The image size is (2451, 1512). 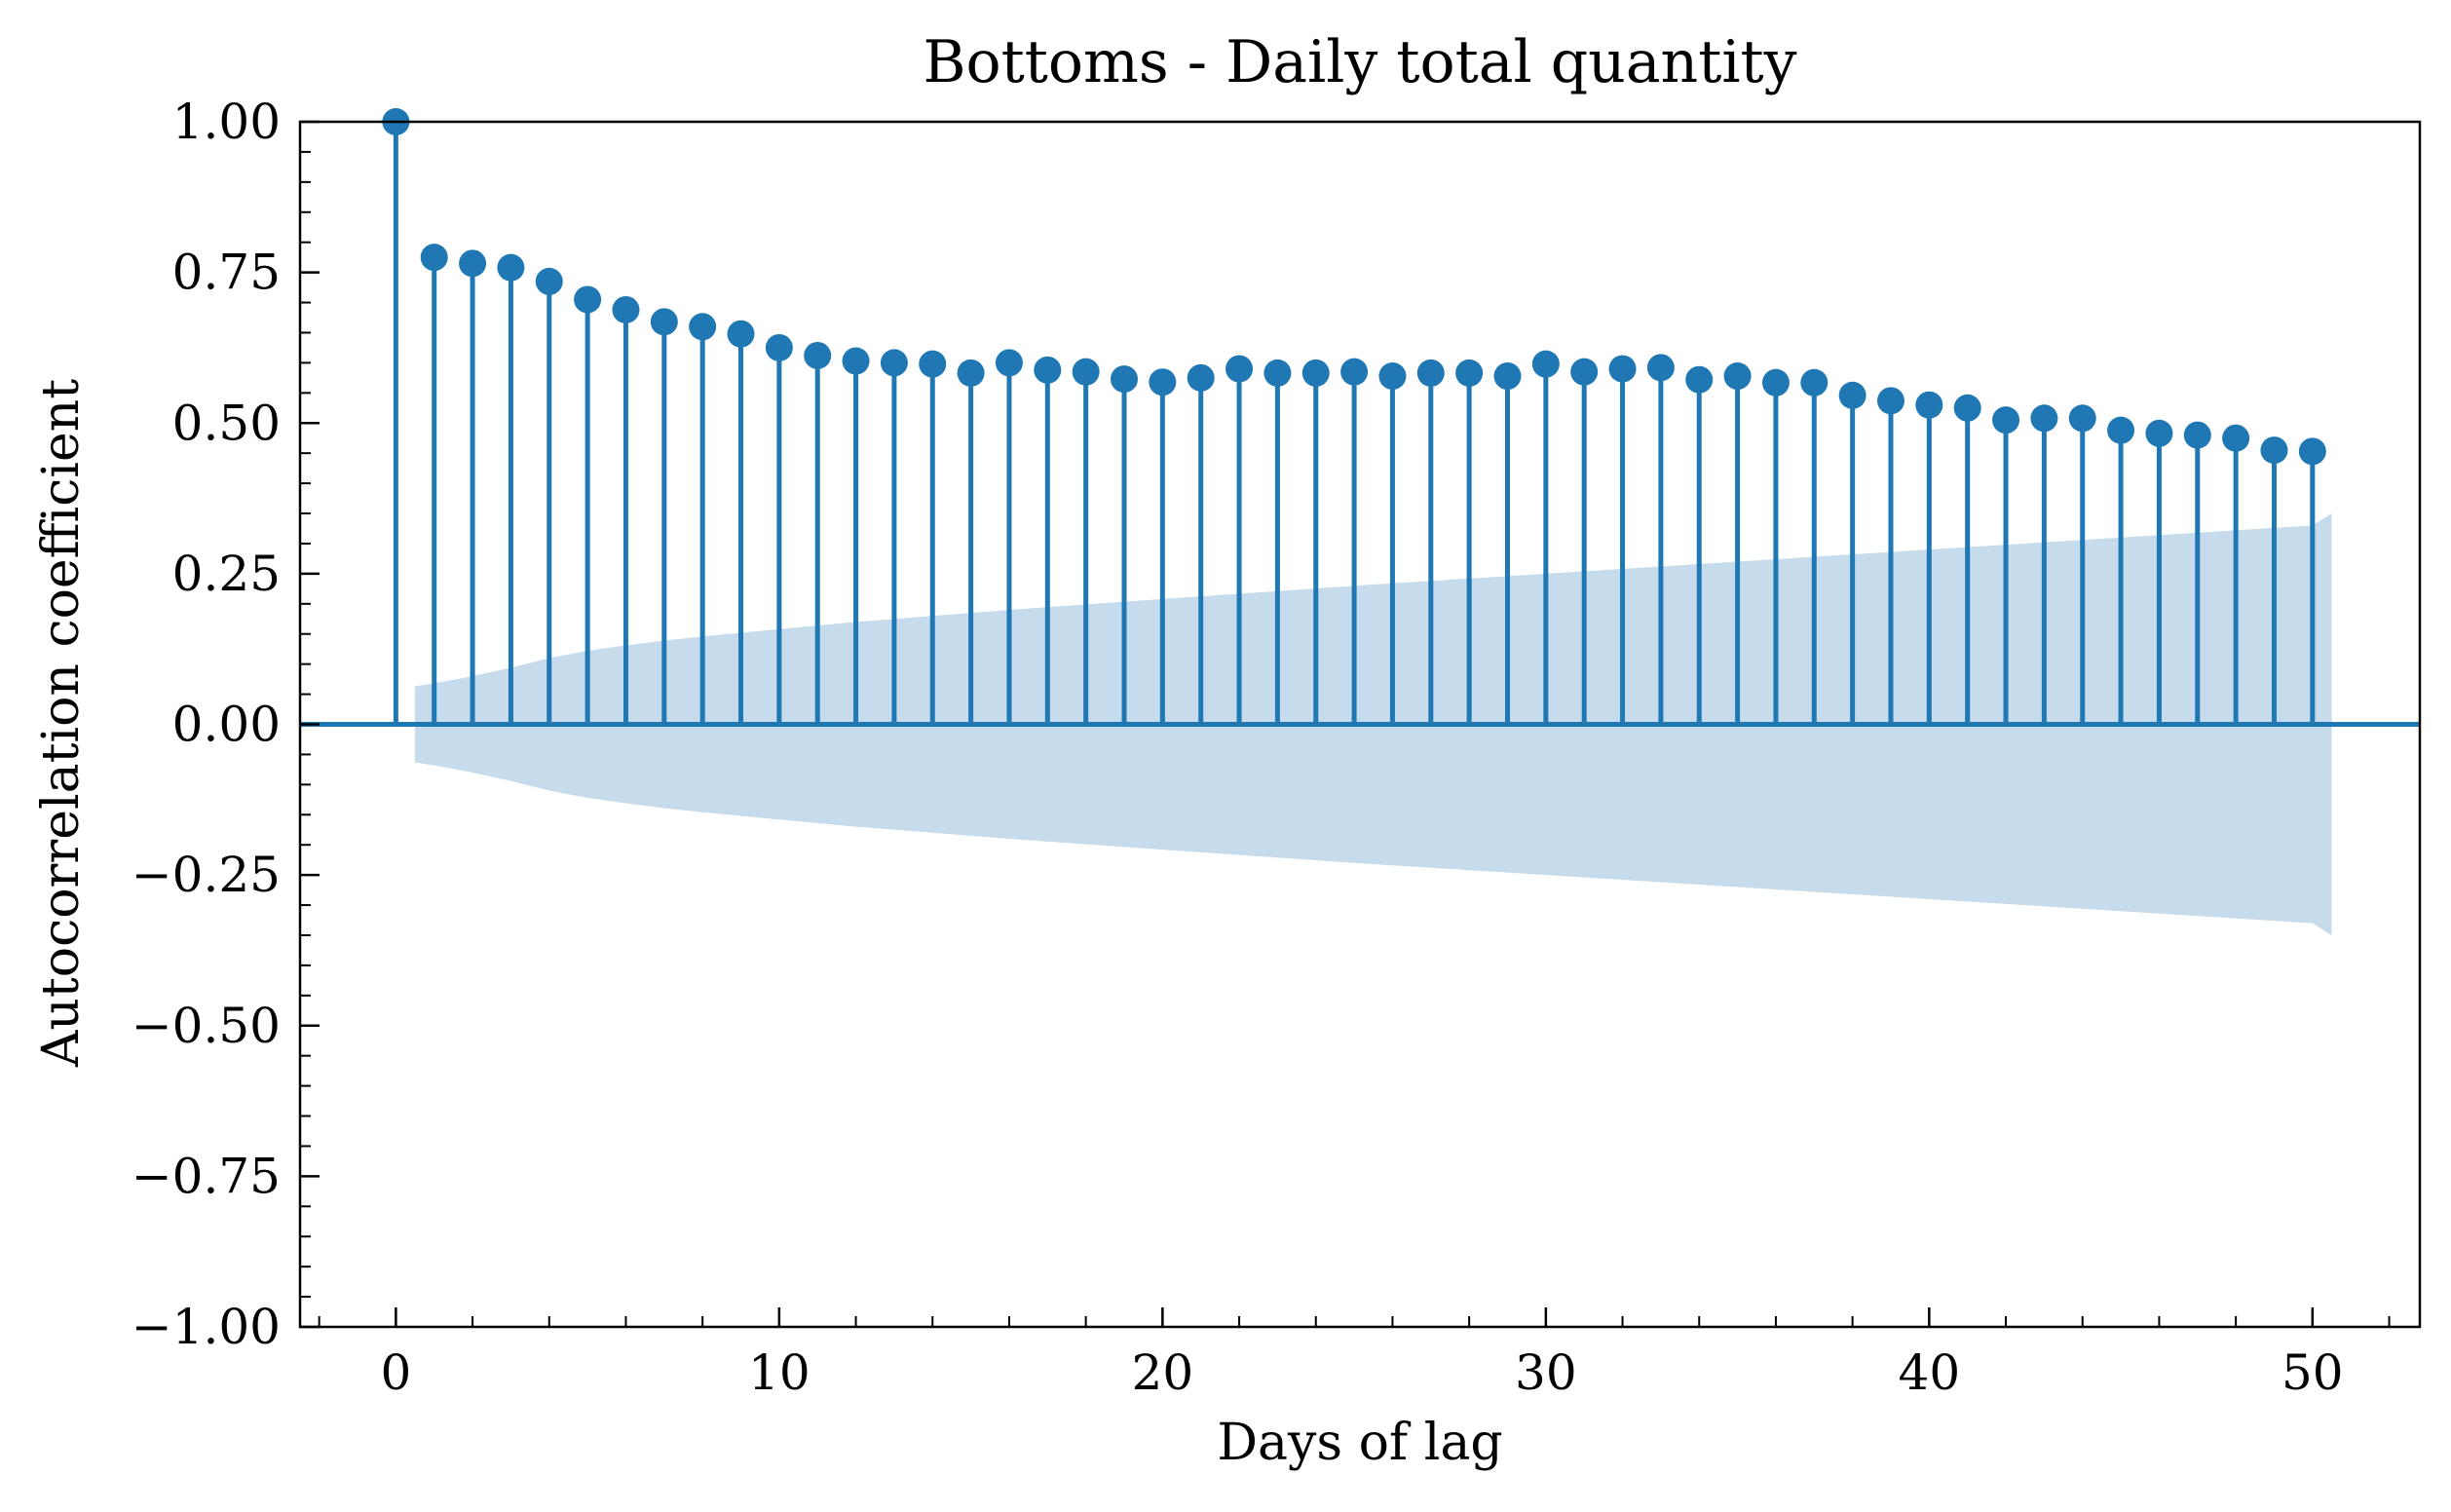 What do you see at coordinates (1359, 1443) in the screenshot?
I see `x-axis-label: Days of lag` at bounding box center [1359, 1443].